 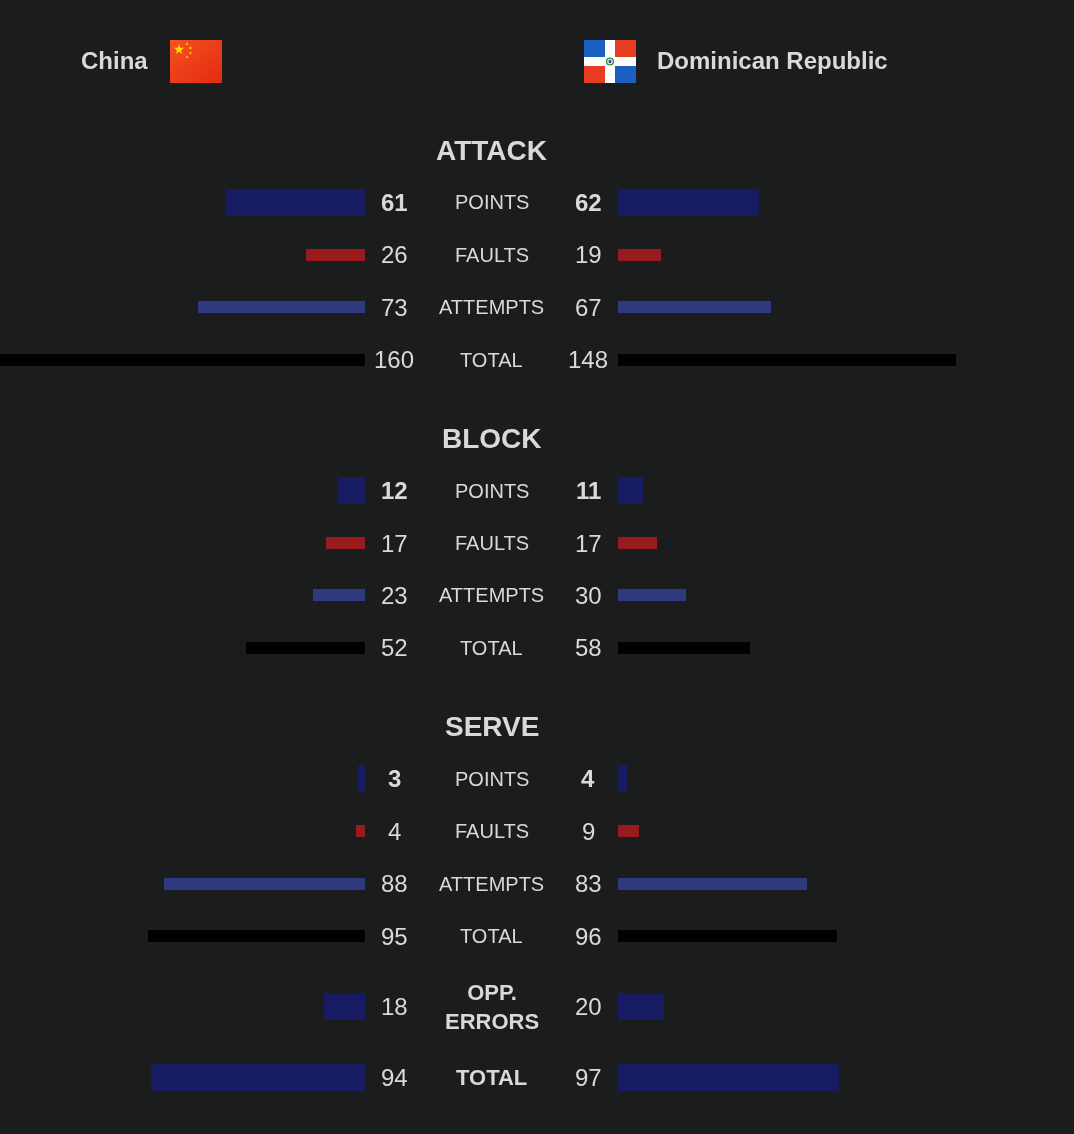 I want to click on data-label: 67, so click(x=588, y=307).